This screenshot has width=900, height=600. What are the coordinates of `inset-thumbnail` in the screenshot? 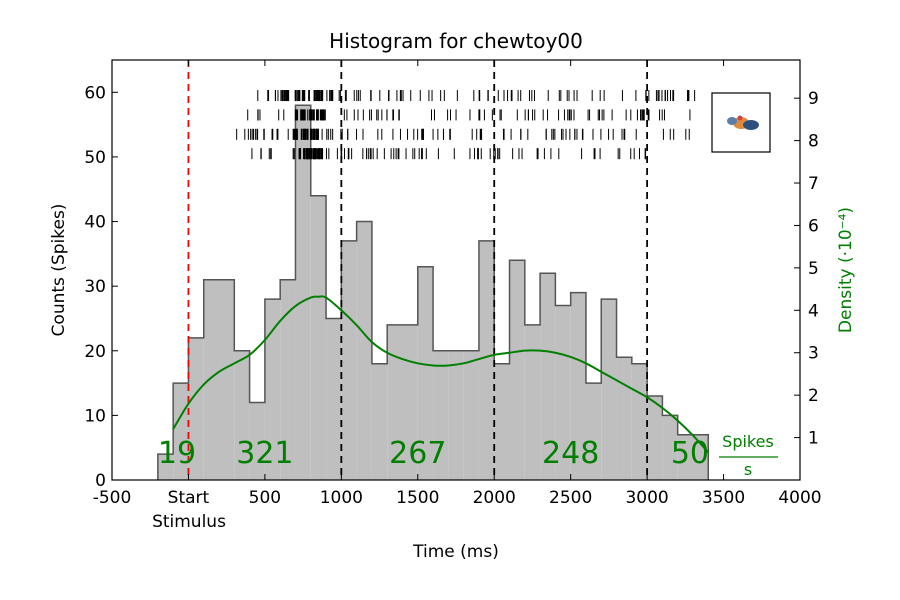 It's located at (741, 122).